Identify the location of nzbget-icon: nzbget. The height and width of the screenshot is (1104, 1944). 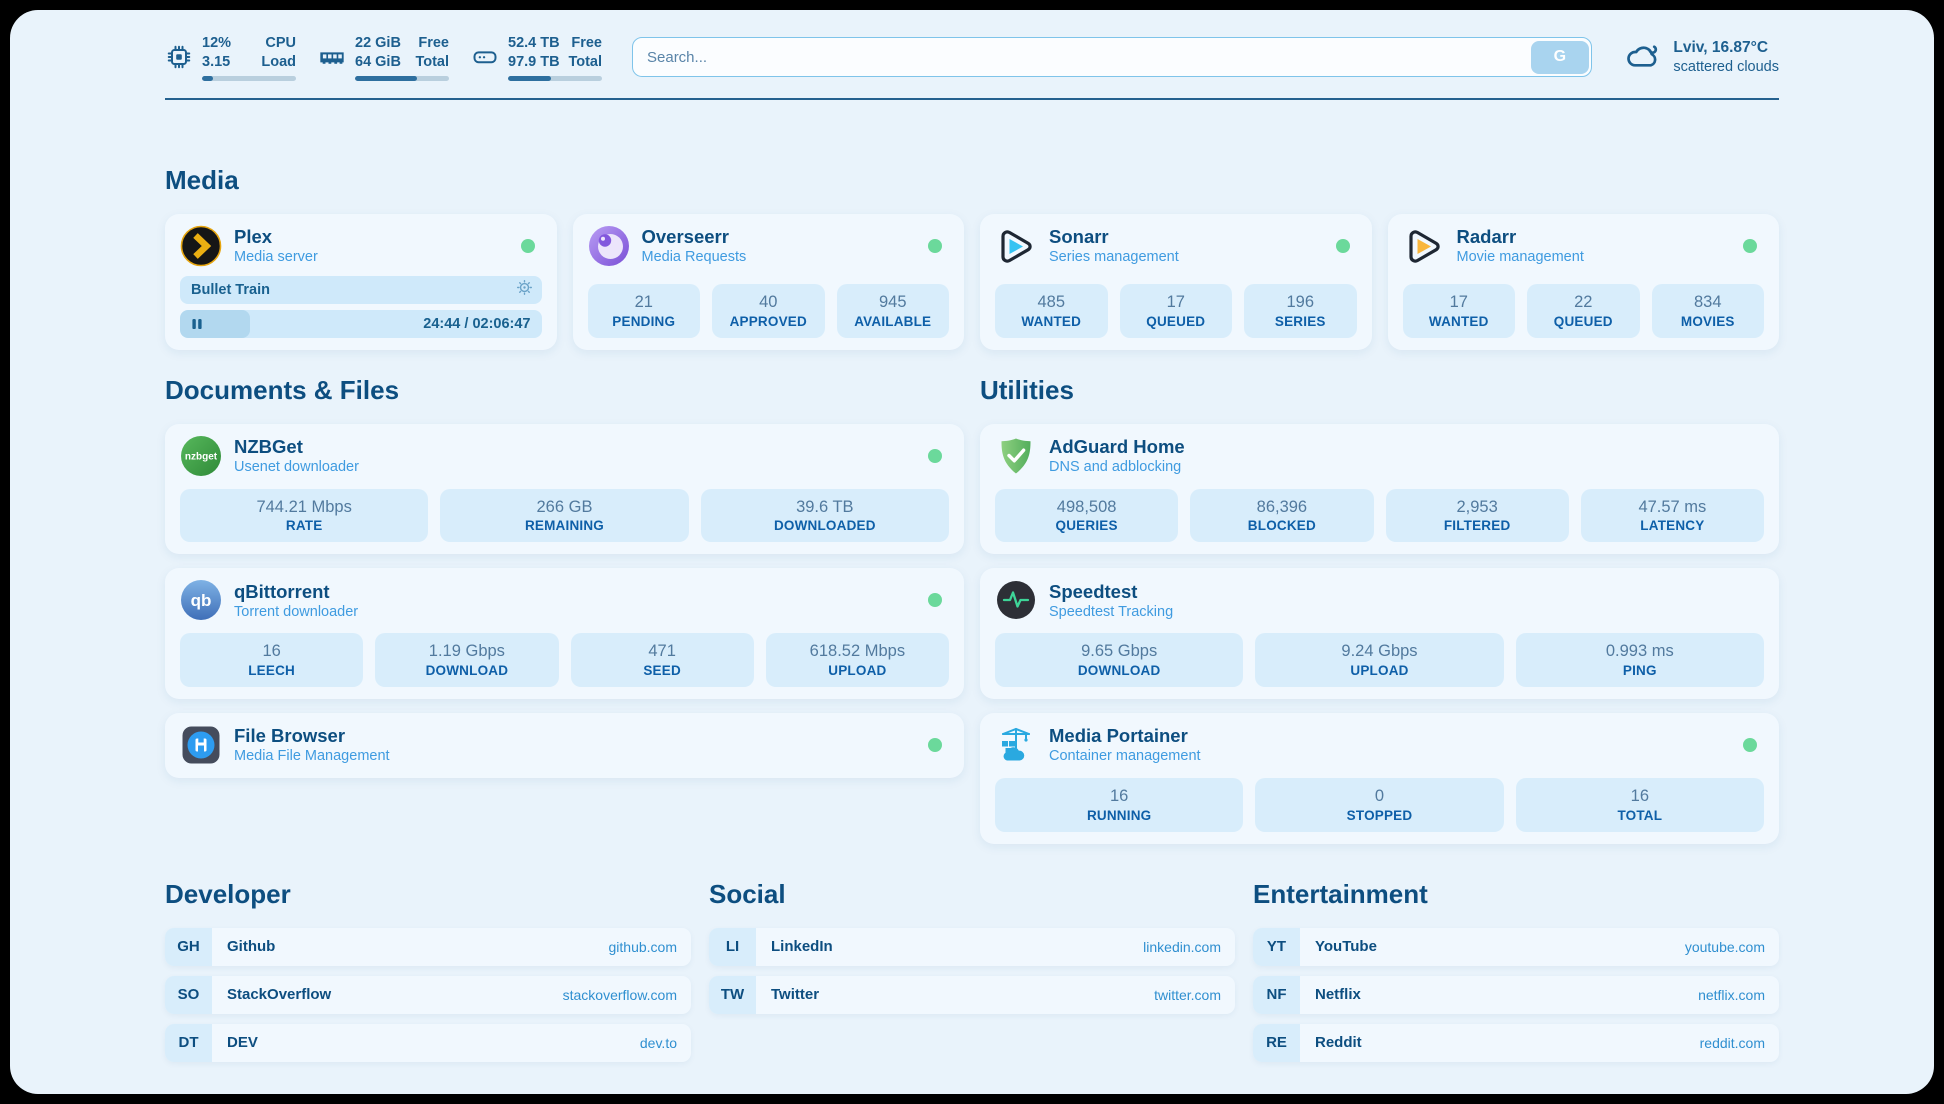
(201, 456).